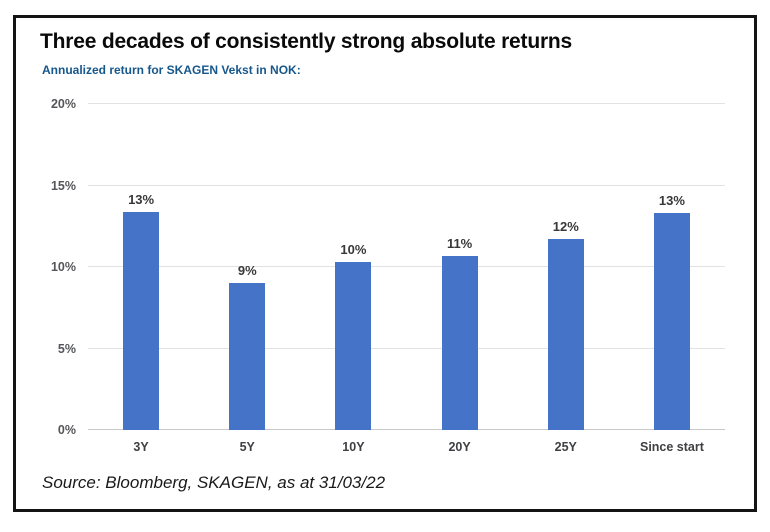  Describe the element at coordinates (459, 342) in the screenshot. I see `bar-20y` at that location.